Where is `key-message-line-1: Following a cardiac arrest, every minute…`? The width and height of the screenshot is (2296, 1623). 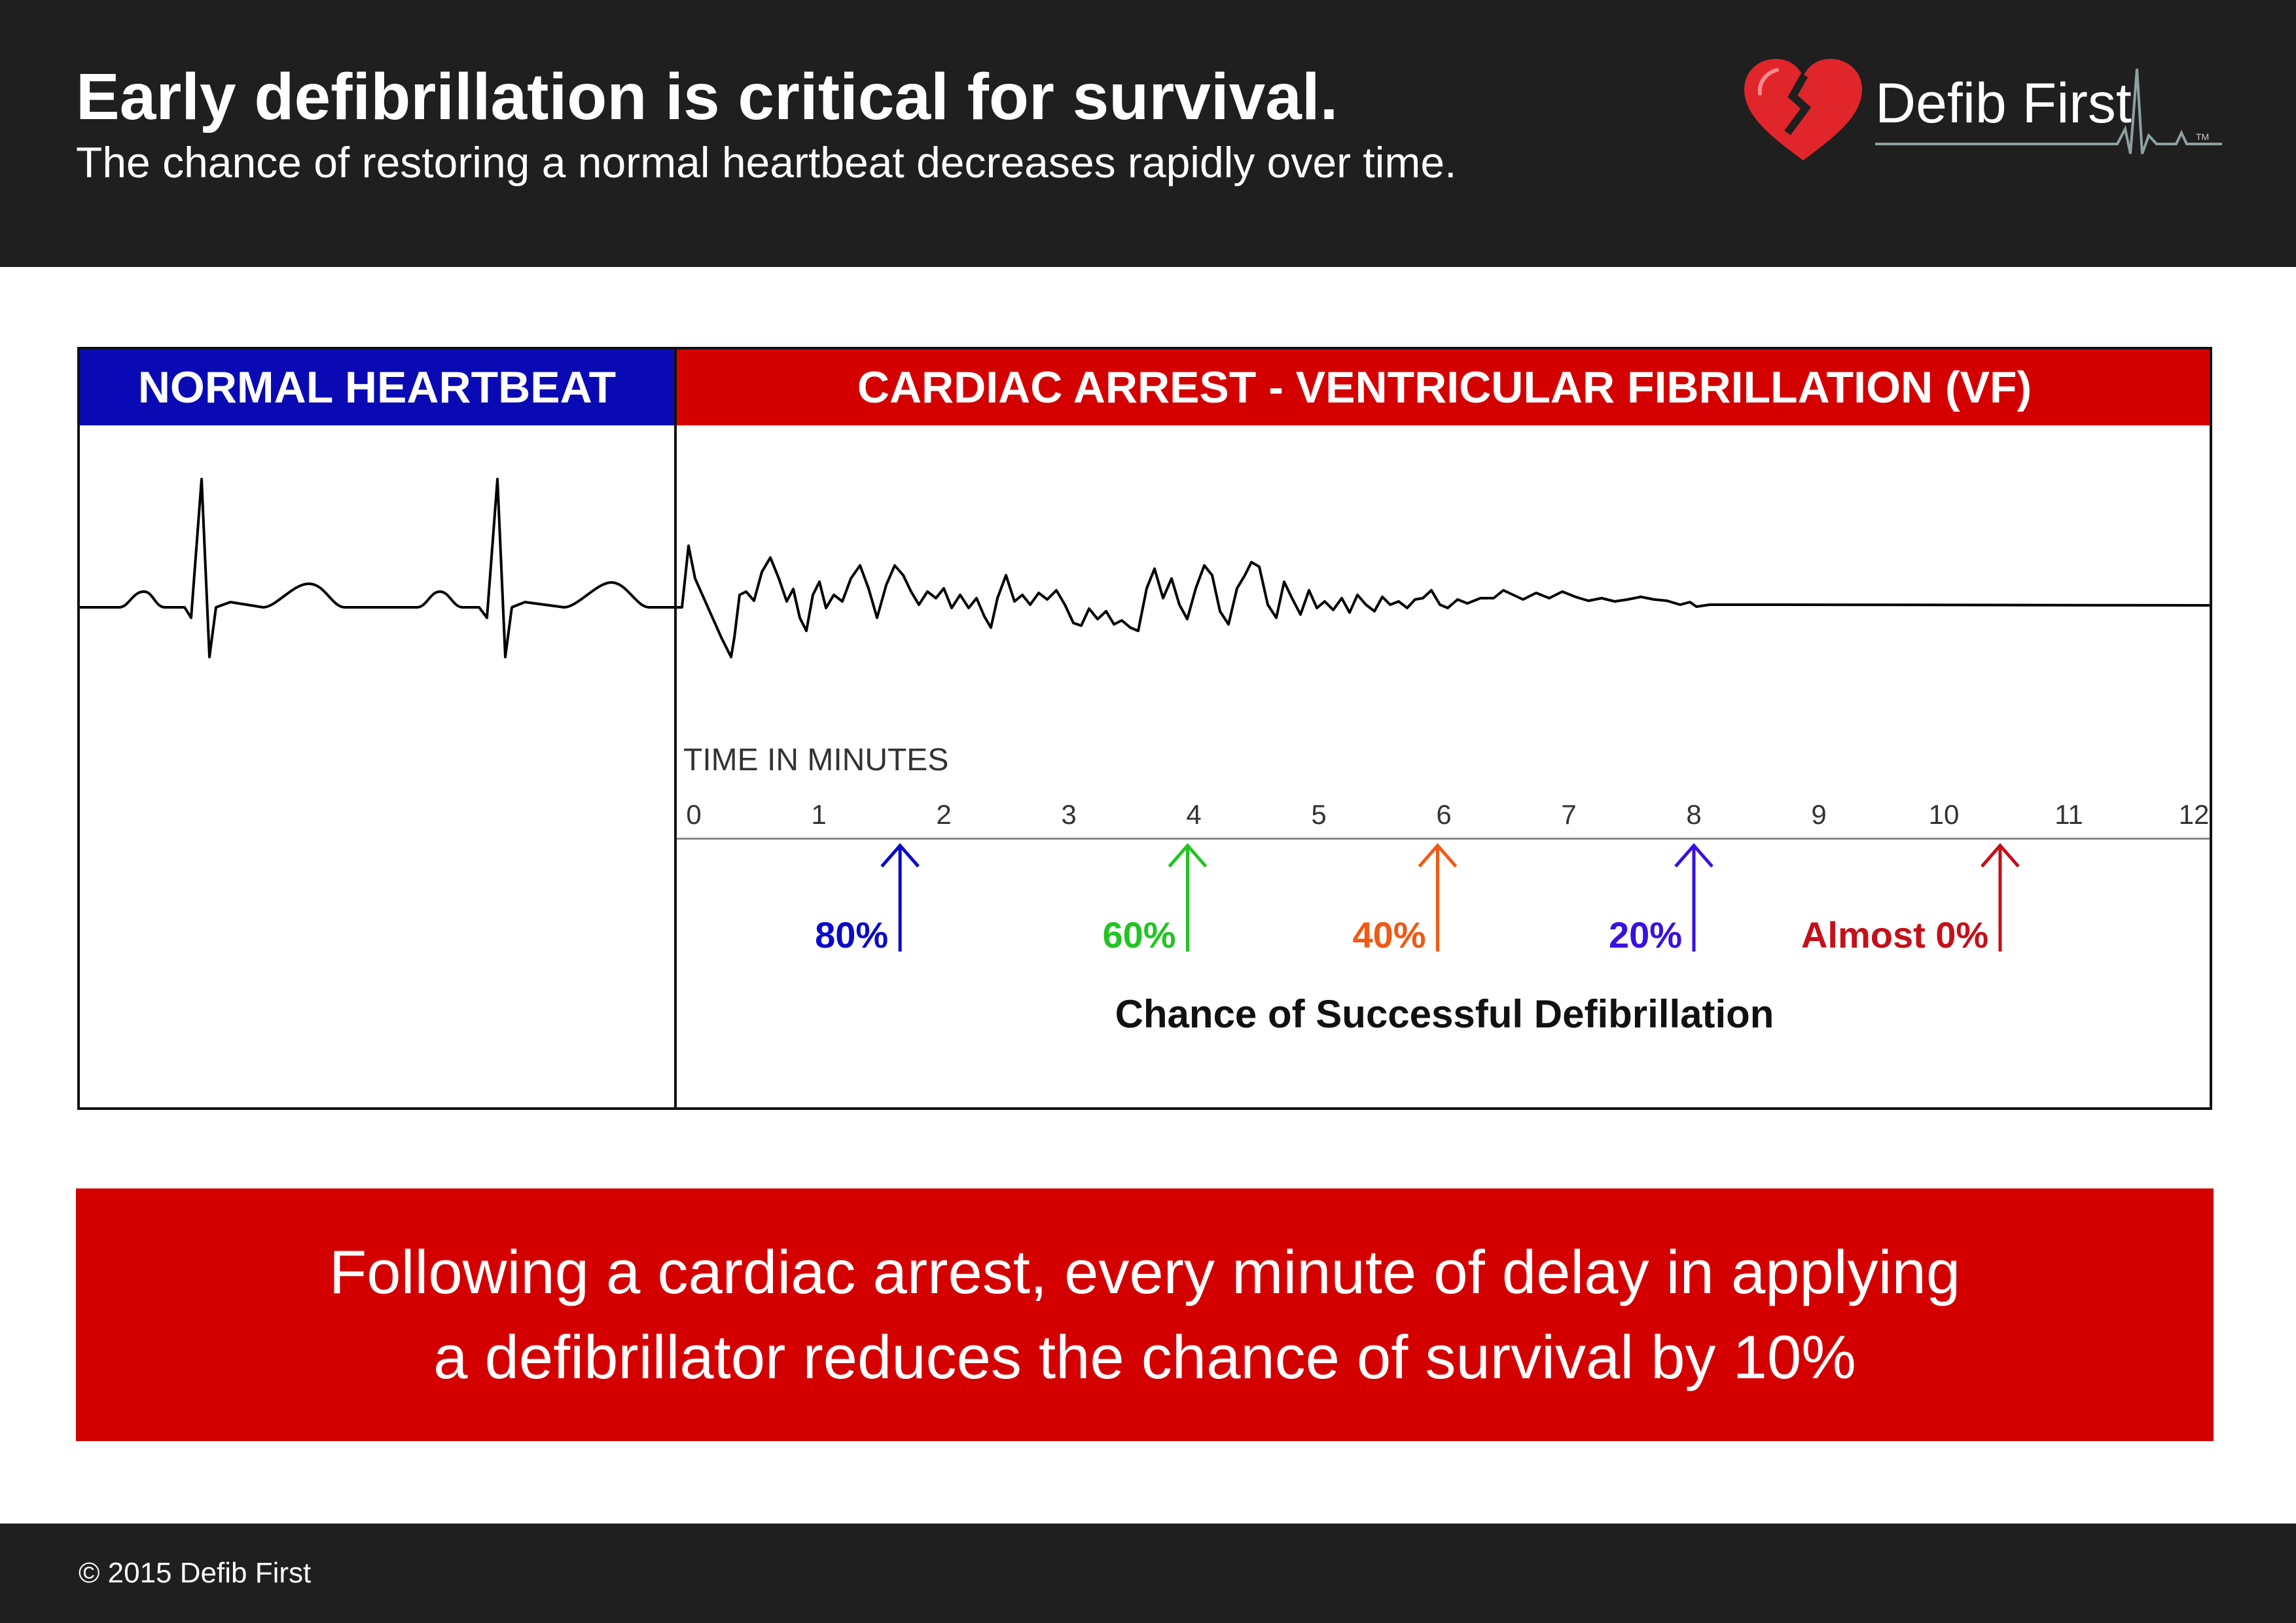 key-message-line-1: Following a cardiac arrest, every minute… is located at coordinates (1145, 1272).